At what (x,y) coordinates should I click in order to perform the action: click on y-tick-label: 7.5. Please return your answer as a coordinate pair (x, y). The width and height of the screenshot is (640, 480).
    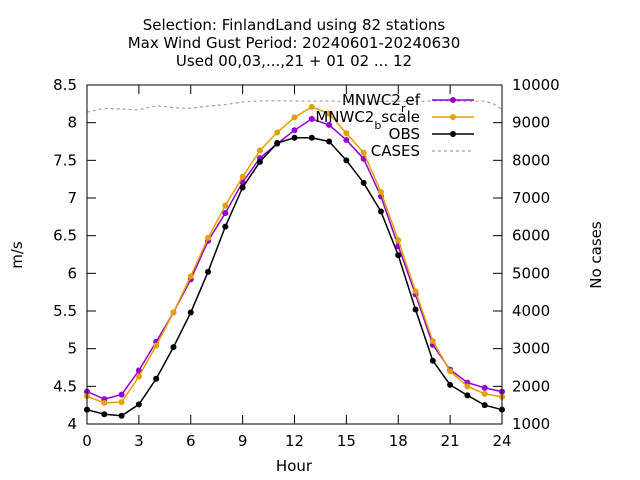
    Looking at the image, I should click on (65, 160).